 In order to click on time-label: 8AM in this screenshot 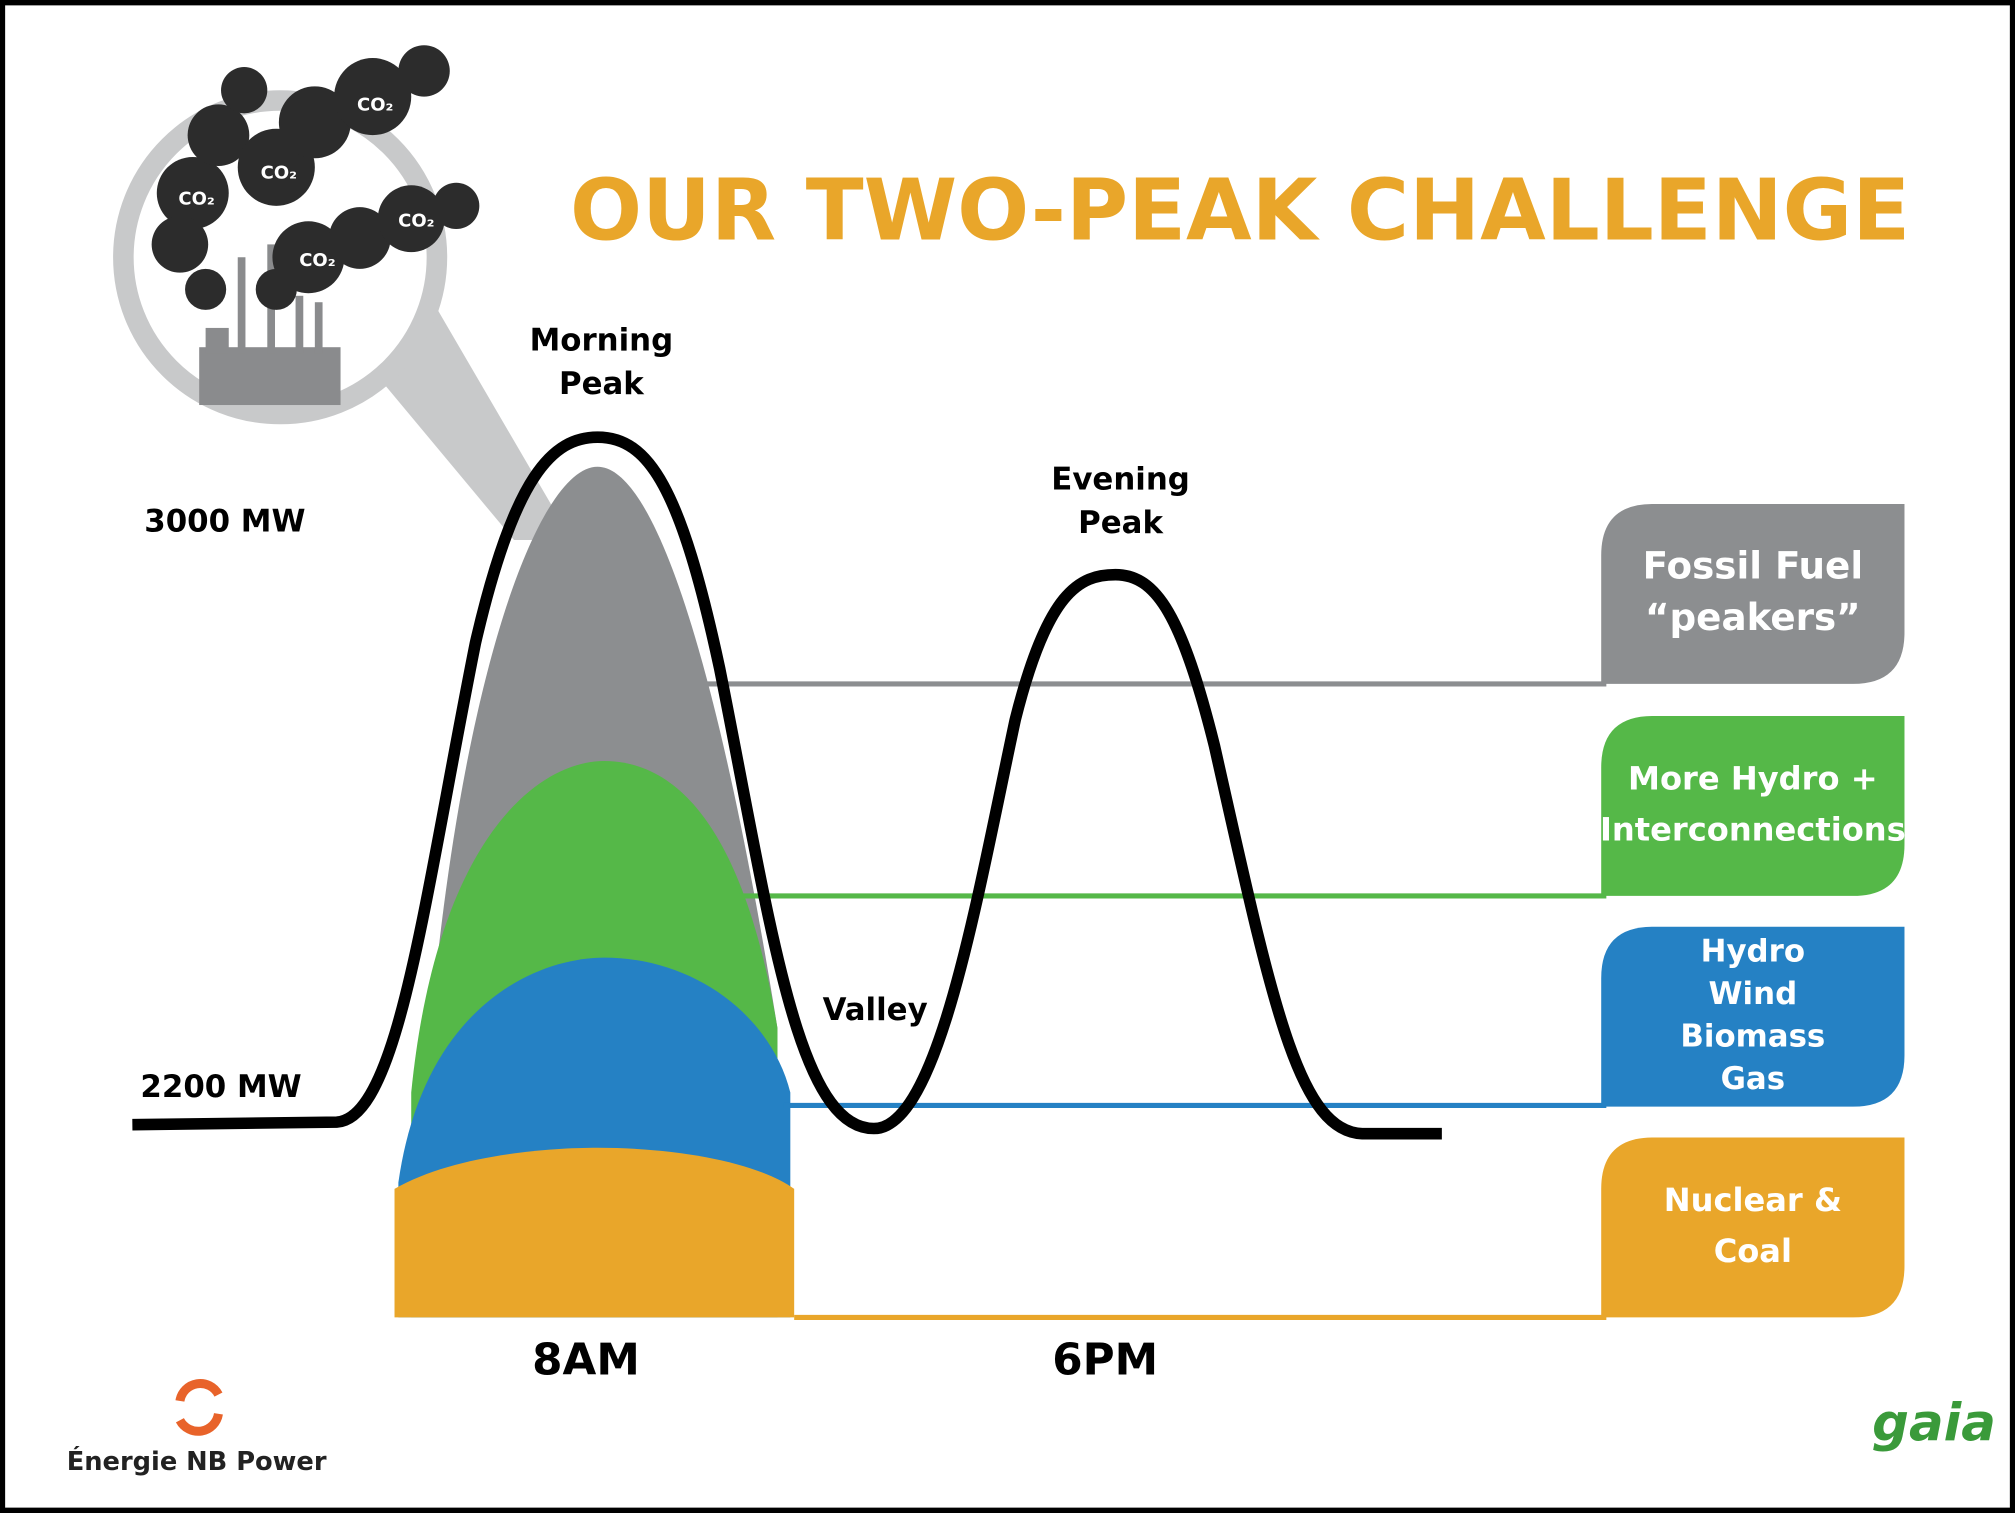, I will do `click(586, 1359)`.